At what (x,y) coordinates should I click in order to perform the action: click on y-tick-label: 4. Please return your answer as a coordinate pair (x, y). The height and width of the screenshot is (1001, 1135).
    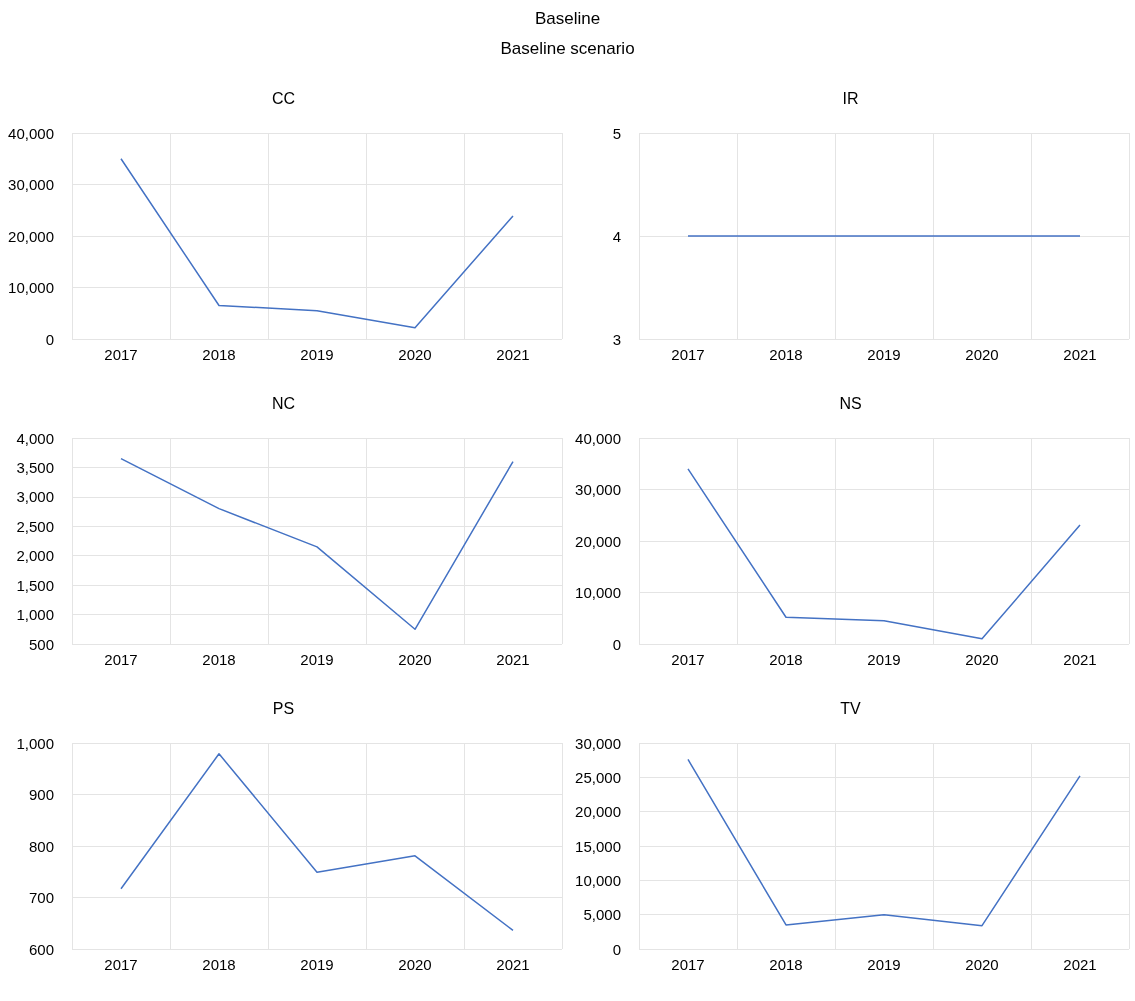
    Looking at the image, I should click on (616, 236).